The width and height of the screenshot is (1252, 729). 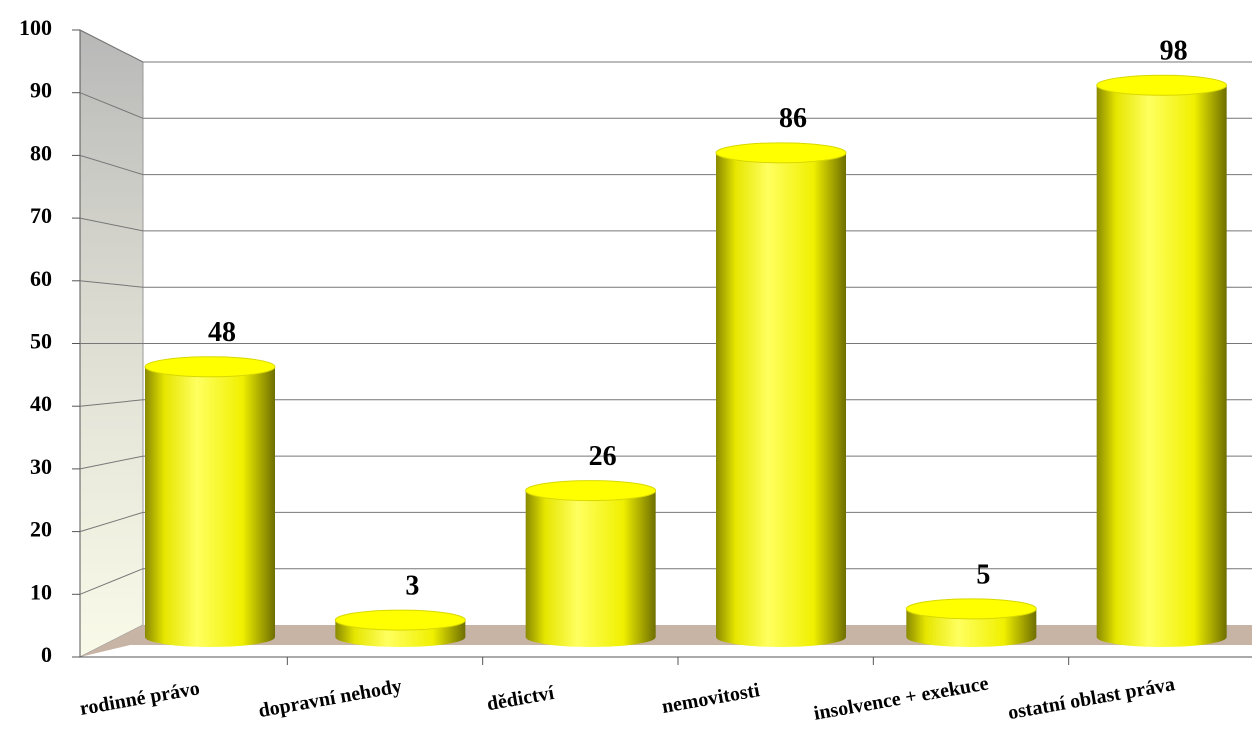 What do you see at coordinates (983, 574) in the screenshot?
I see `value-label: 5` at bounding box center [983, 574].